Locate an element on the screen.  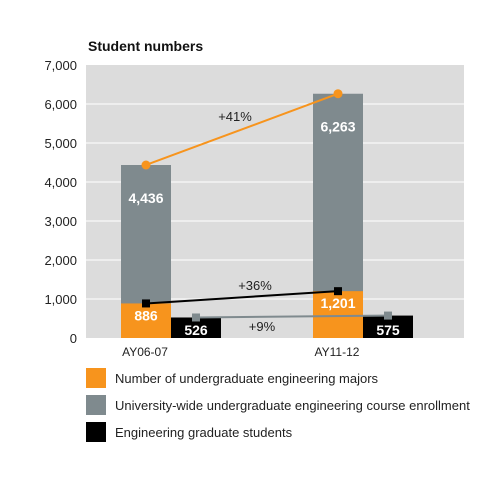
value-label-graduate: 526 is located at coordinates (196, 330).